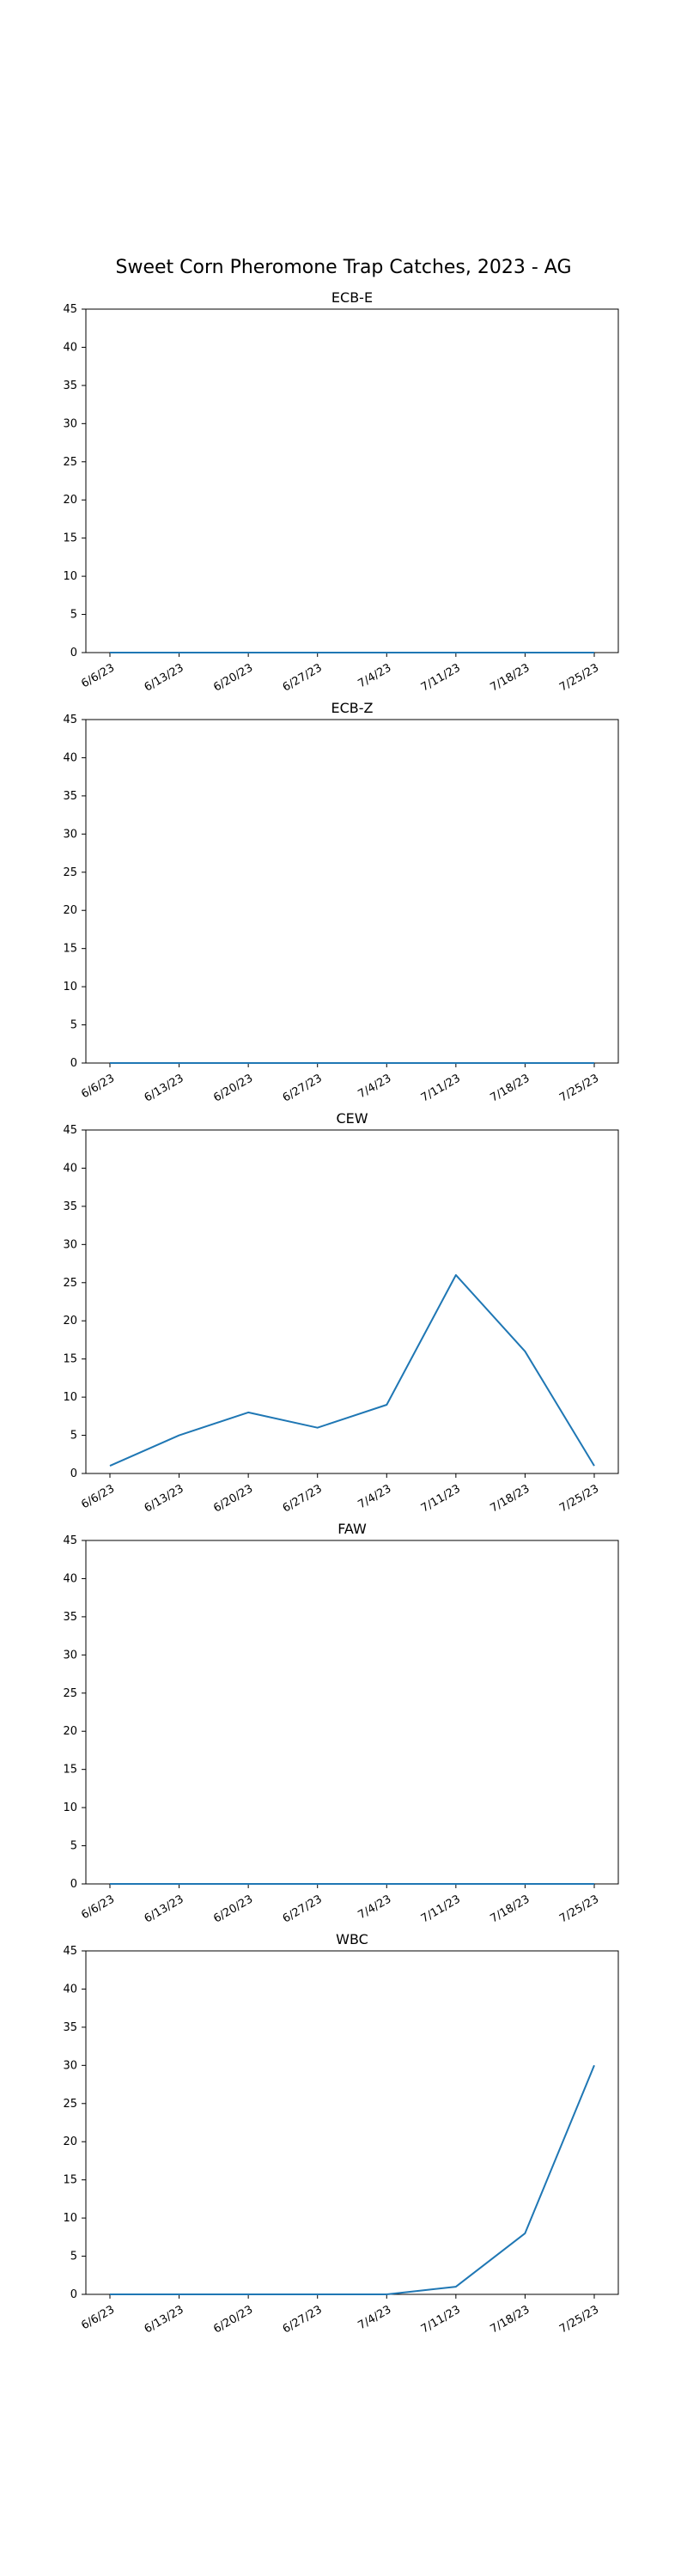 The width and height of the screenshot is (687, 2576). What do you see at coordinates (352, 297) in the screenshot?
I see `panel-title: ECB-E` at bounding box center [352, 297].